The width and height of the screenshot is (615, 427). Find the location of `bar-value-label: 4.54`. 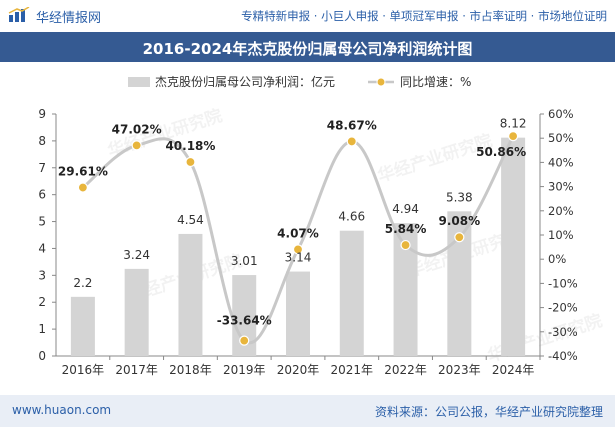

bar-value-label: 4.54 is located at coordinates (190, 220).